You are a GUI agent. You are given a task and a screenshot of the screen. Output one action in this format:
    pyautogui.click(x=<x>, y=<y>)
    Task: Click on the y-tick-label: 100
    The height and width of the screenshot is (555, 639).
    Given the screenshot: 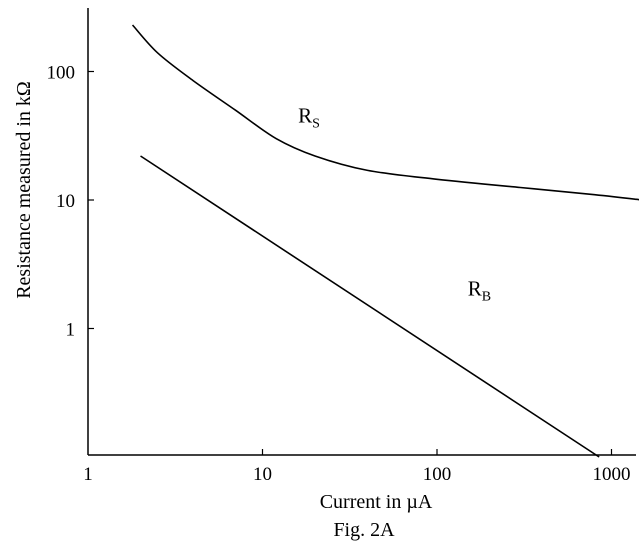 What is the action you would take?
    pyautogui.click(x=61, y=73)
    